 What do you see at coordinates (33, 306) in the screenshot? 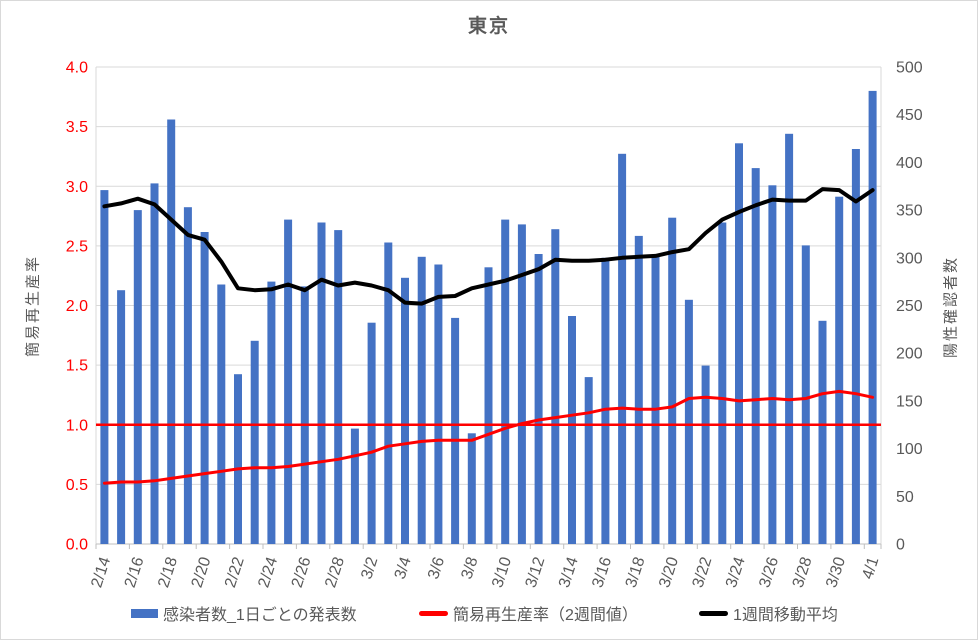
I see `left-axis-title: 簡易再生産率` at bounding box center [33, 306].